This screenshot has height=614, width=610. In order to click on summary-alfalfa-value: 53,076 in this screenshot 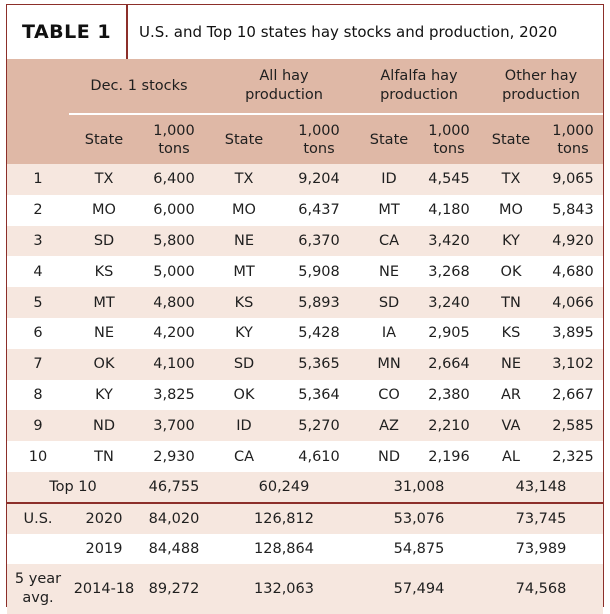, I will do `click(419, 517)`.